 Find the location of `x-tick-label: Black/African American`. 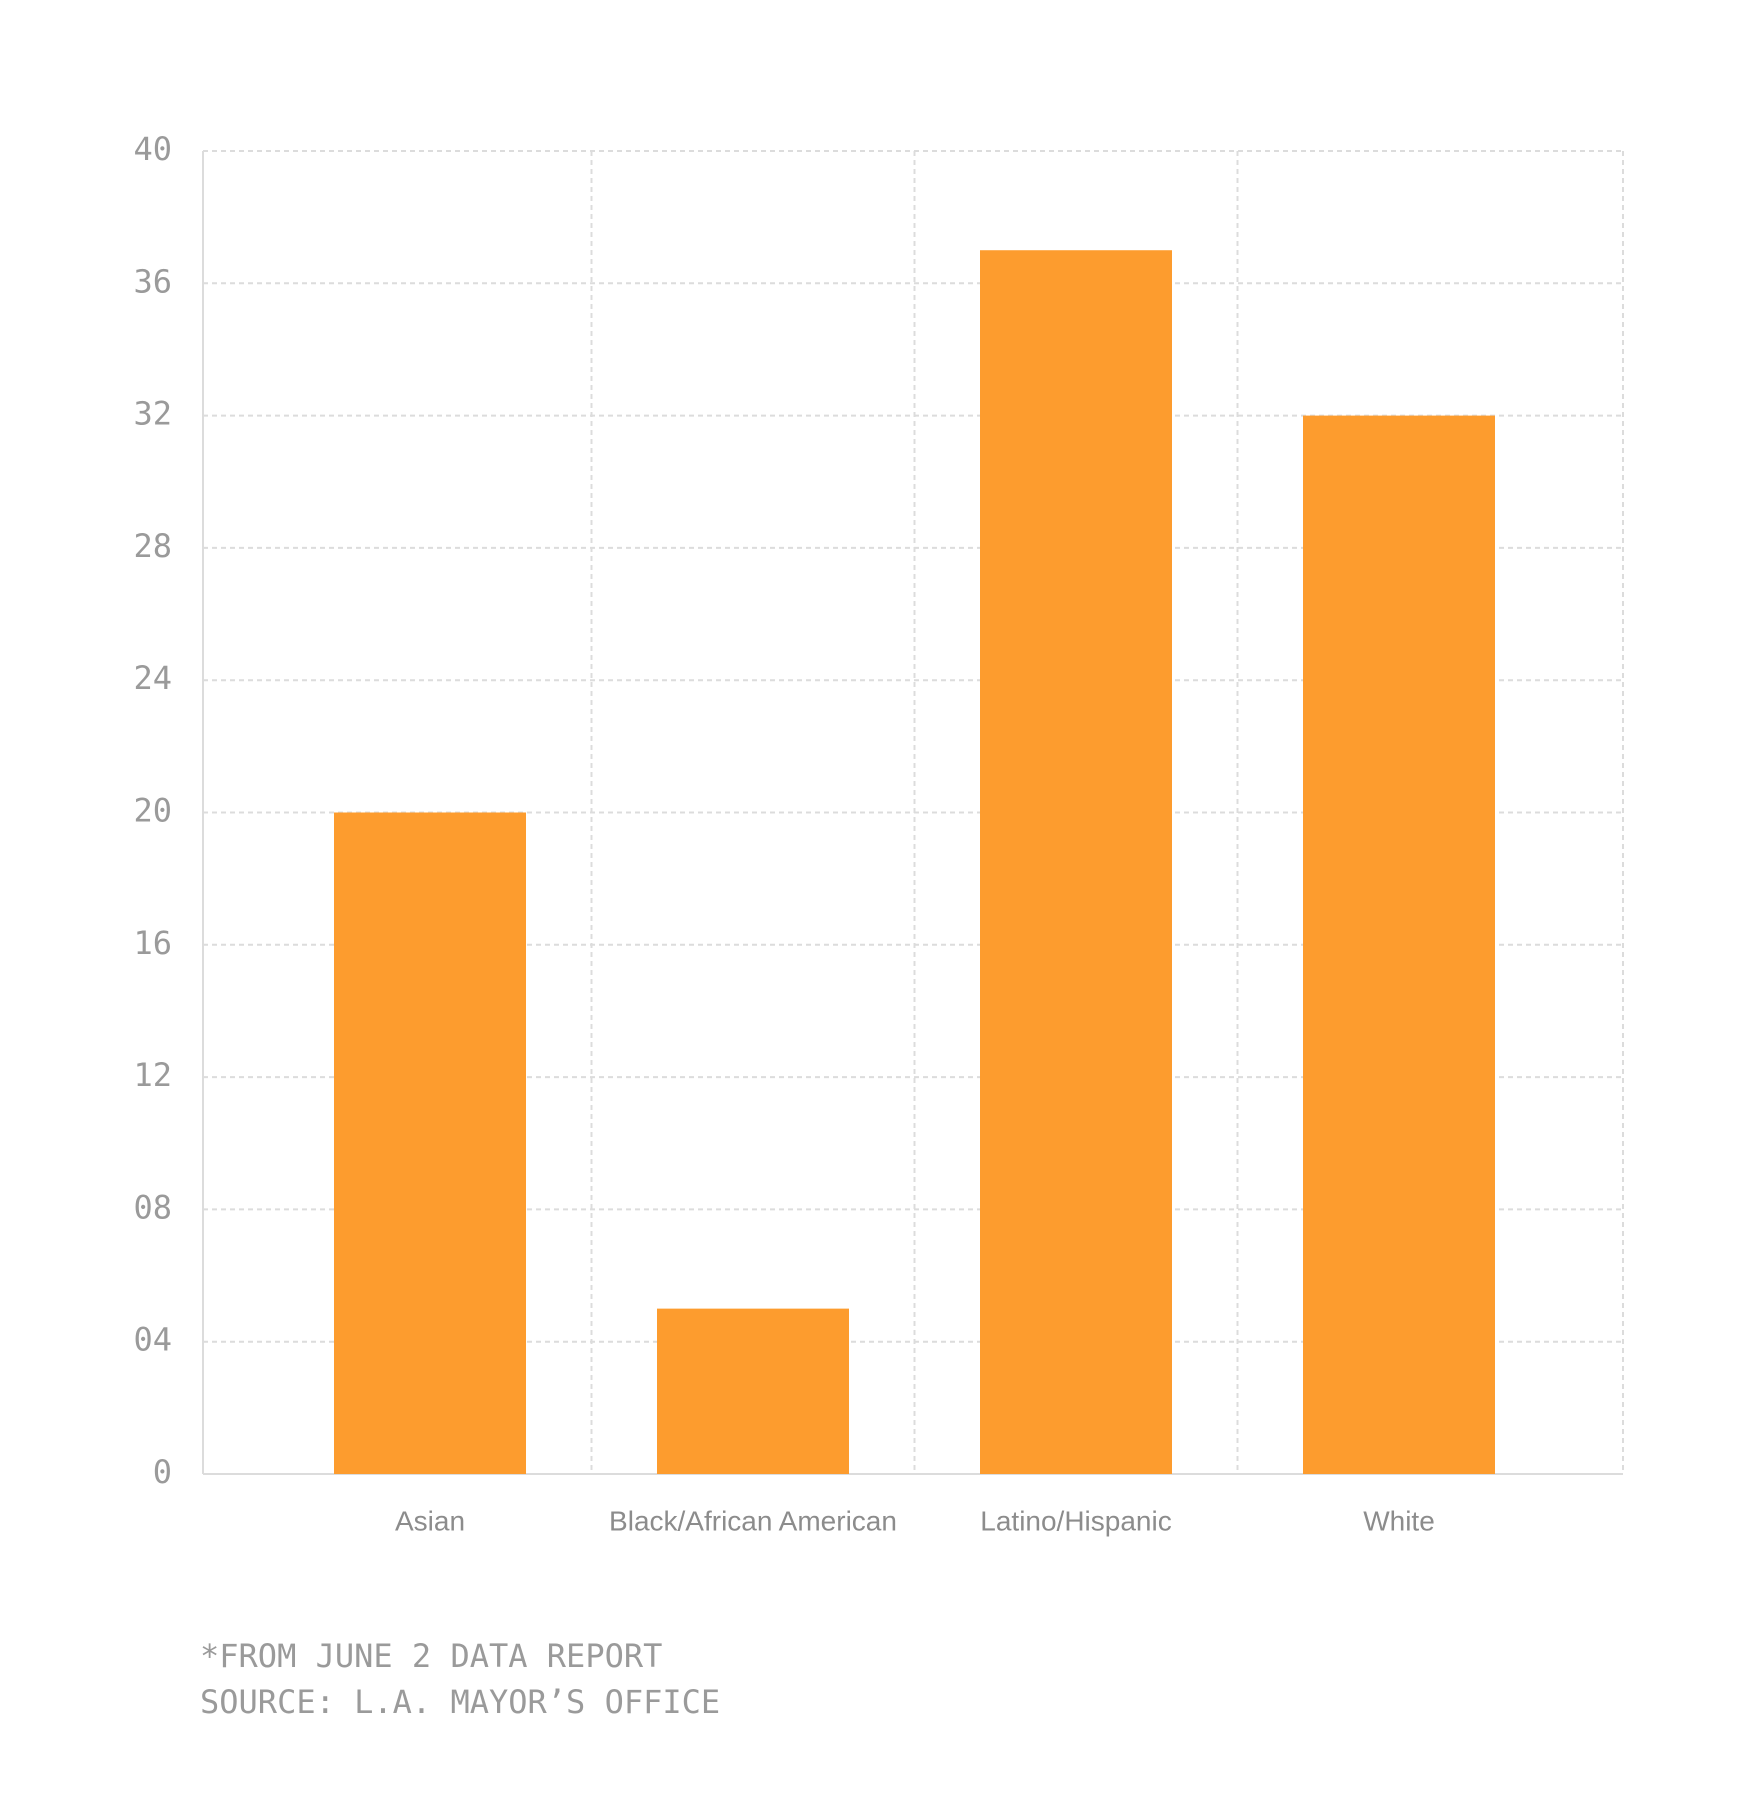

x-tick-label: Black/African American is located at coordinates (753, 1520).